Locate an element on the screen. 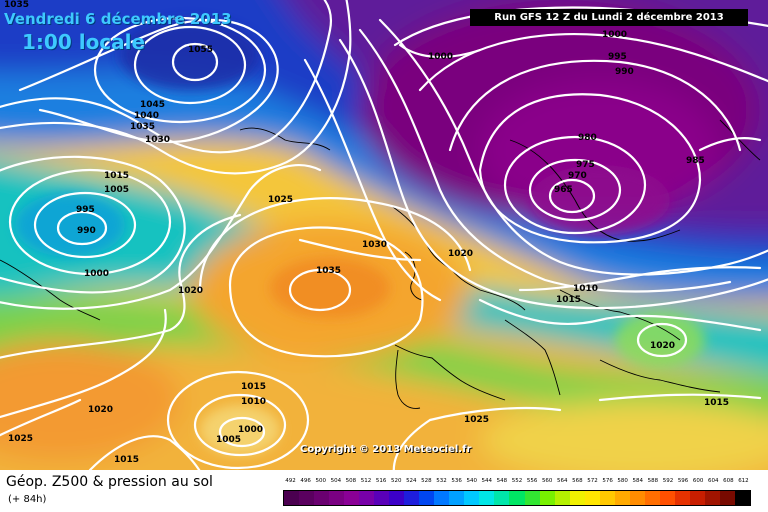  color-scale-tick-label: 576 is located at coordinates (607, 481).